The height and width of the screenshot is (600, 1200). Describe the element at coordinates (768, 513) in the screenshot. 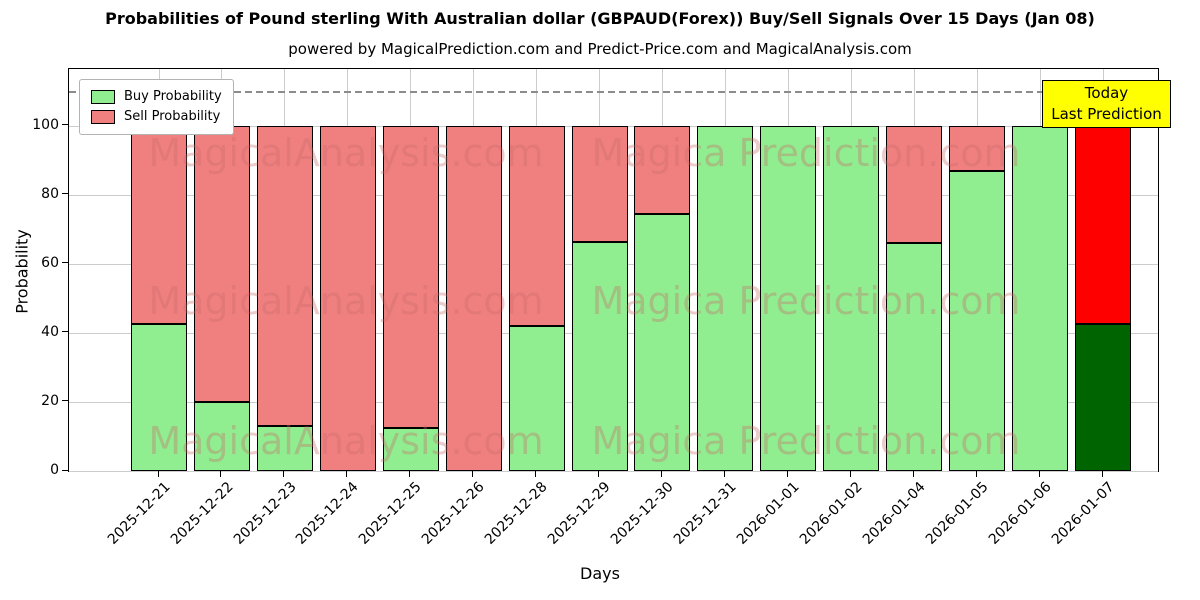

I see `x-tick-label: 2026-01-01` at that location.